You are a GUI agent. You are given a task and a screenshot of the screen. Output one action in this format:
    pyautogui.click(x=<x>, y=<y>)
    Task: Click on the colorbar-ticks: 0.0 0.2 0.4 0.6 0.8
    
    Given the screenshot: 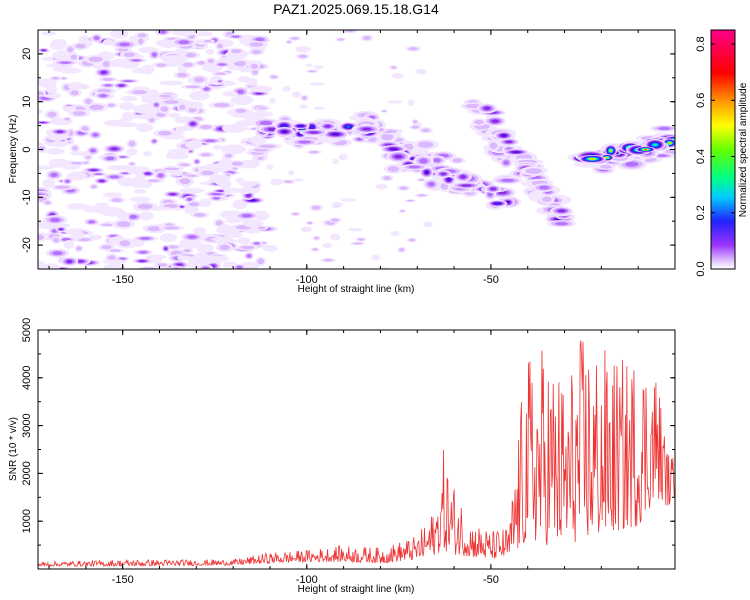 What is the action you would take?
    pyautogui.click(x=715, y=156)
    